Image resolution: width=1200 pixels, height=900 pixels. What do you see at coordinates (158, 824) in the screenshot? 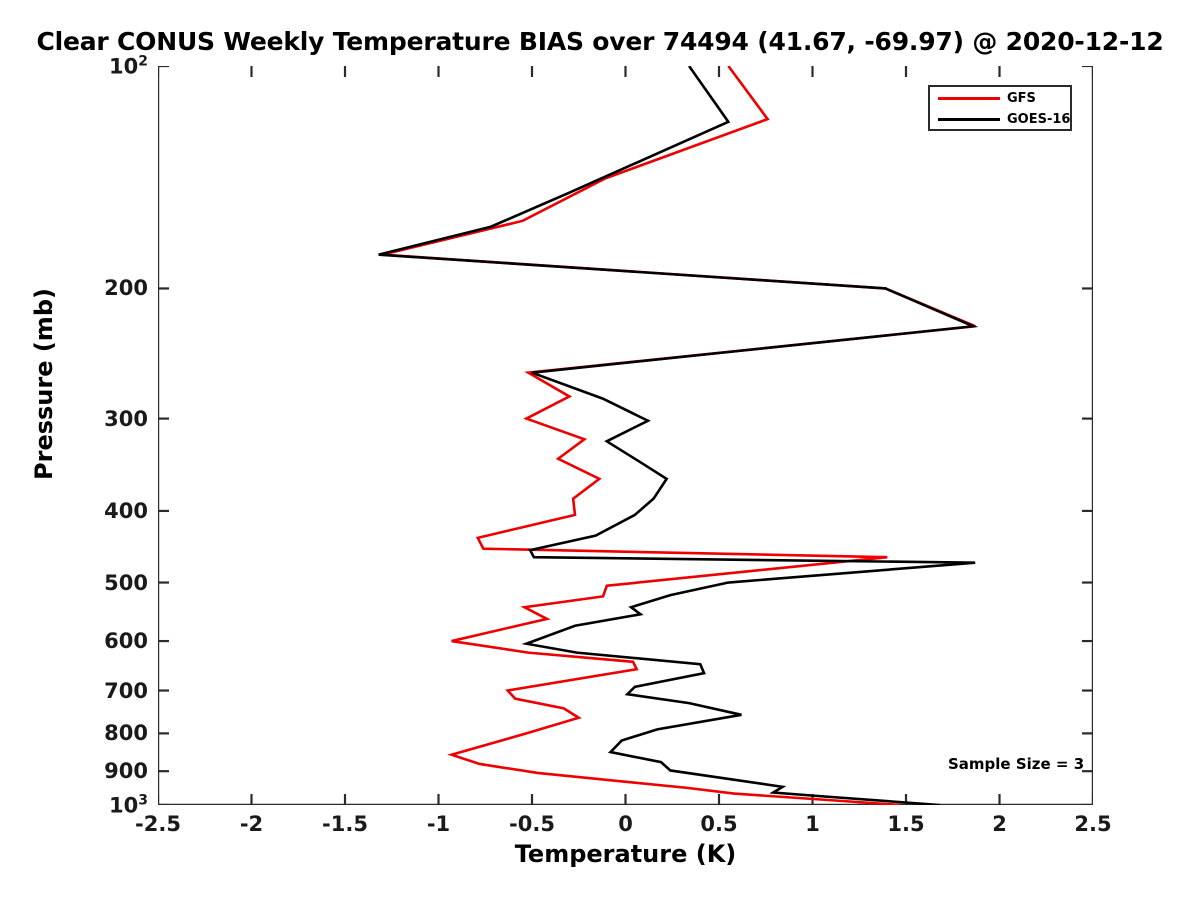
I see `x-tick-label: -2.5` at bounding box center [158, 824].